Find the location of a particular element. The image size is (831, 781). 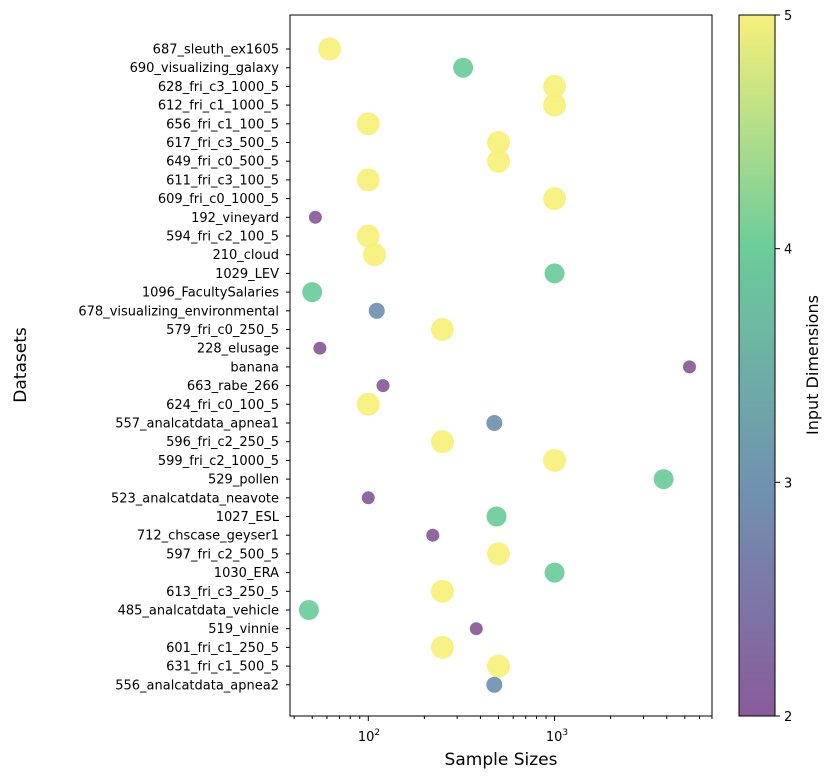

y-ticks is located at coordinates (288, 367).